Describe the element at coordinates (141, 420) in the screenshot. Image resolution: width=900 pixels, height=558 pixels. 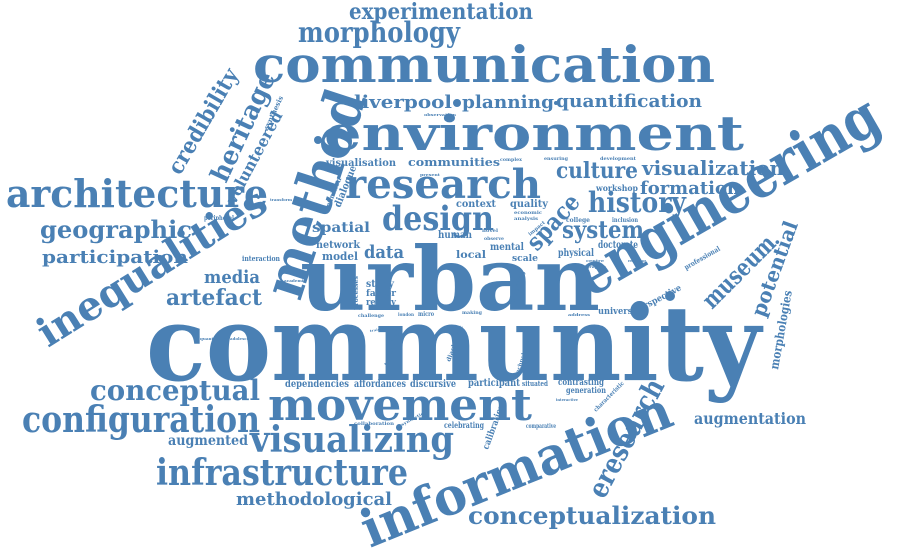
I see `word-configuration: configuration` at that location.